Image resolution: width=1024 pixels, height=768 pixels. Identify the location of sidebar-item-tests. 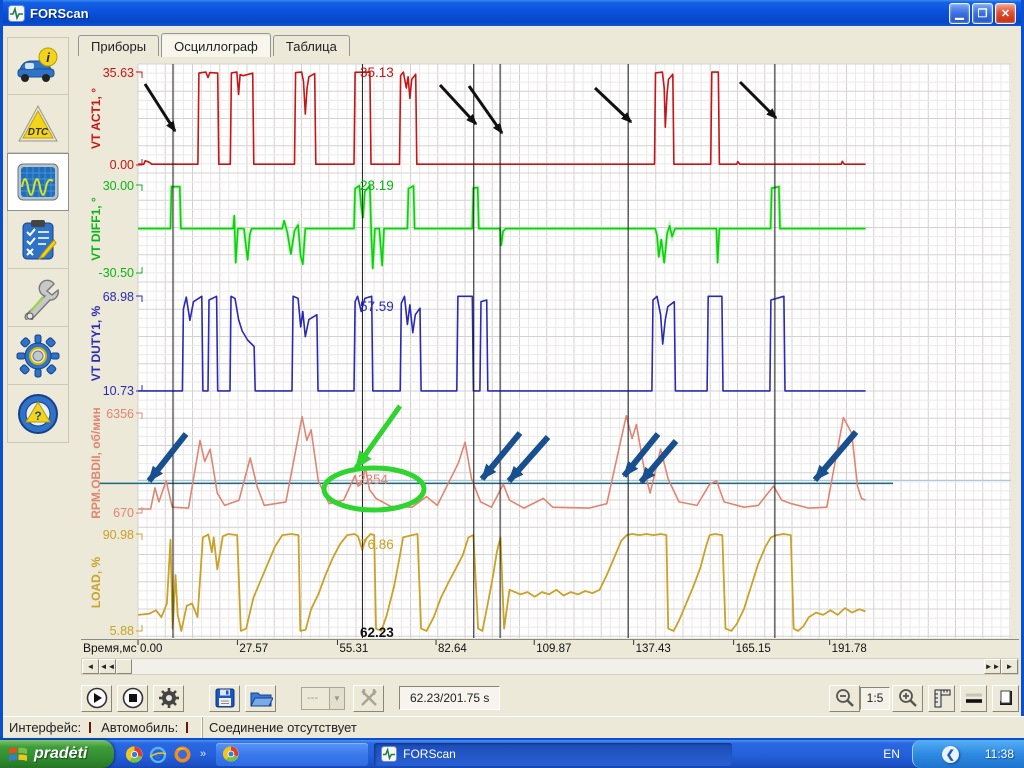
(38, 240).